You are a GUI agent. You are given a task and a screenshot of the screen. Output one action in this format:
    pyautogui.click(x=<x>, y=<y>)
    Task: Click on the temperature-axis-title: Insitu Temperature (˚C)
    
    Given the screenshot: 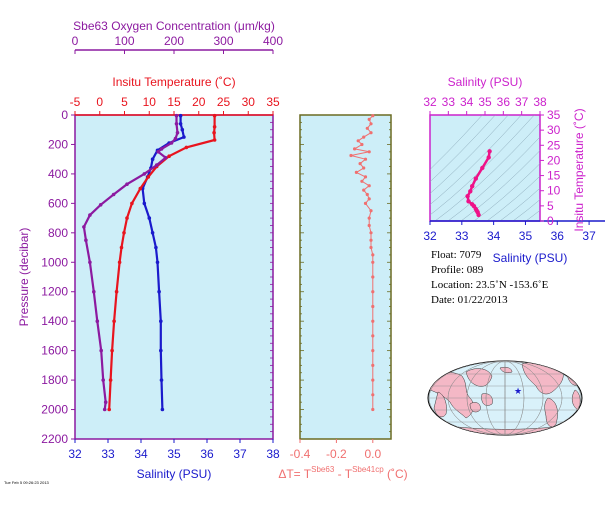 What is the action you would take?
    pyautogui.click(x=173, y=82)
    